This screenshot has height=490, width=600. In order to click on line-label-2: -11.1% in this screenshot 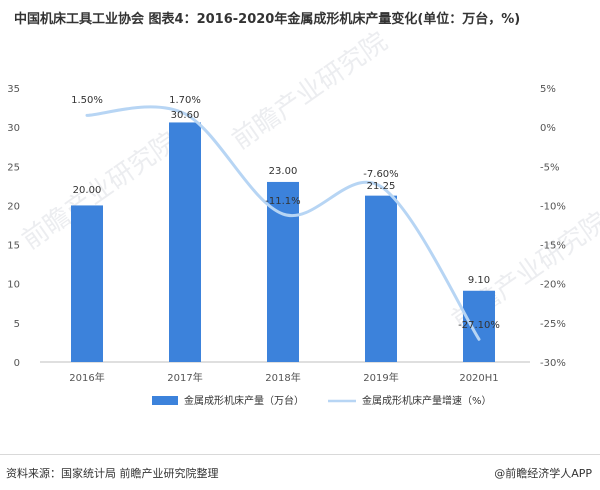, I will do `click(282, 201)`.